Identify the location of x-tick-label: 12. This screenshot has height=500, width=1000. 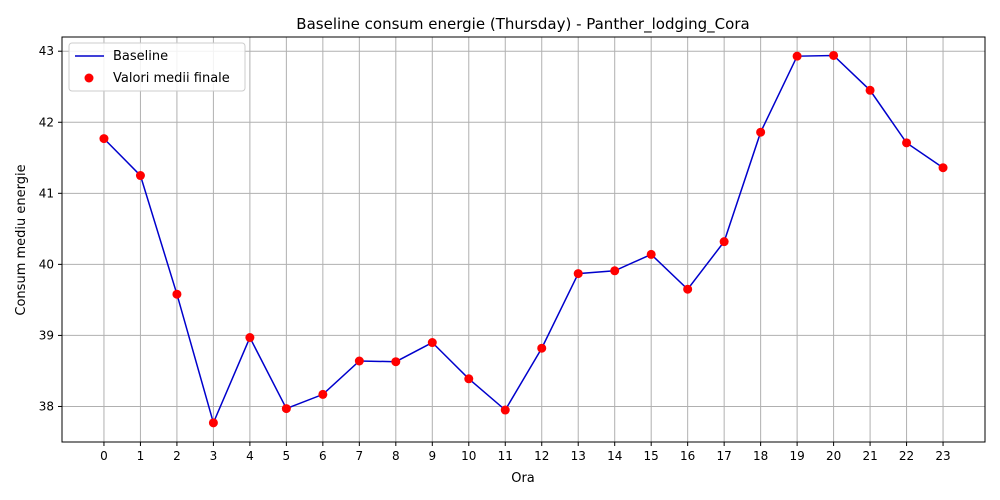
(541, 456).